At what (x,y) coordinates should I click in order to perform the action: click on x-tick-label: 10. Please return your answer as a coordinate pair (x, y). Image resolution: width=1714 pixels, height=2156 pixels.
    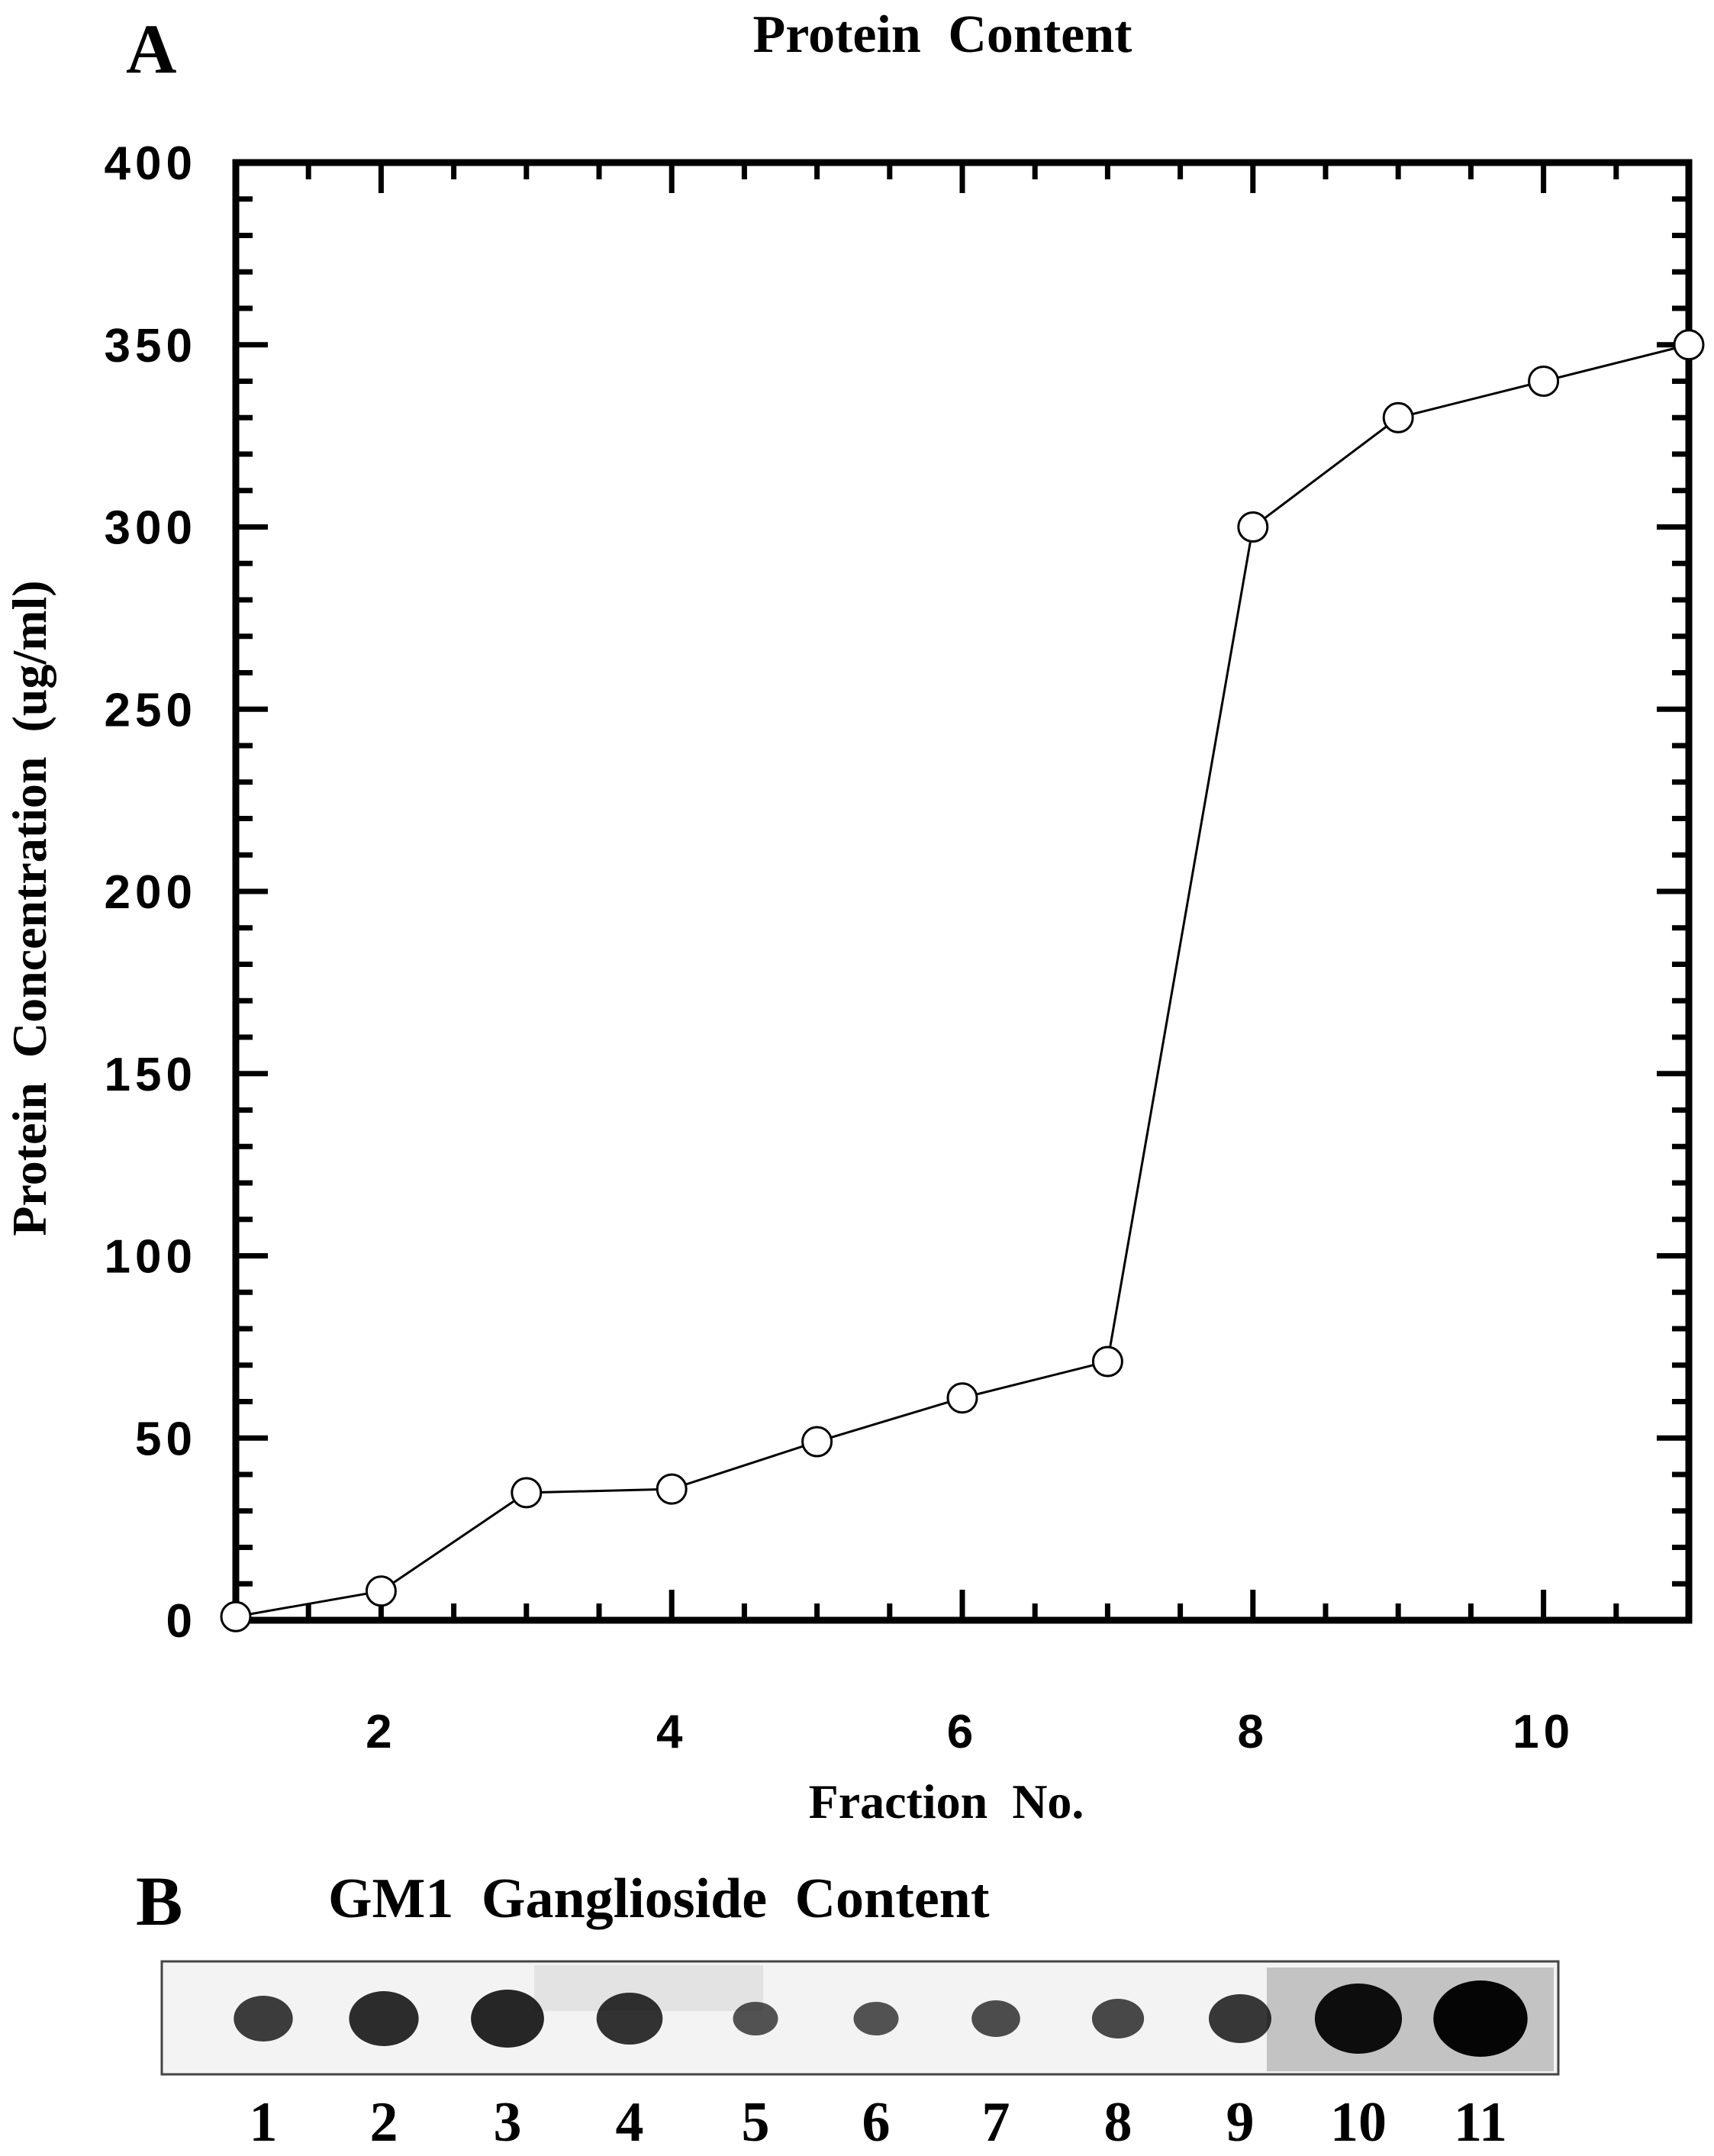
    Looking at the image, I should click on (1543, 1732).